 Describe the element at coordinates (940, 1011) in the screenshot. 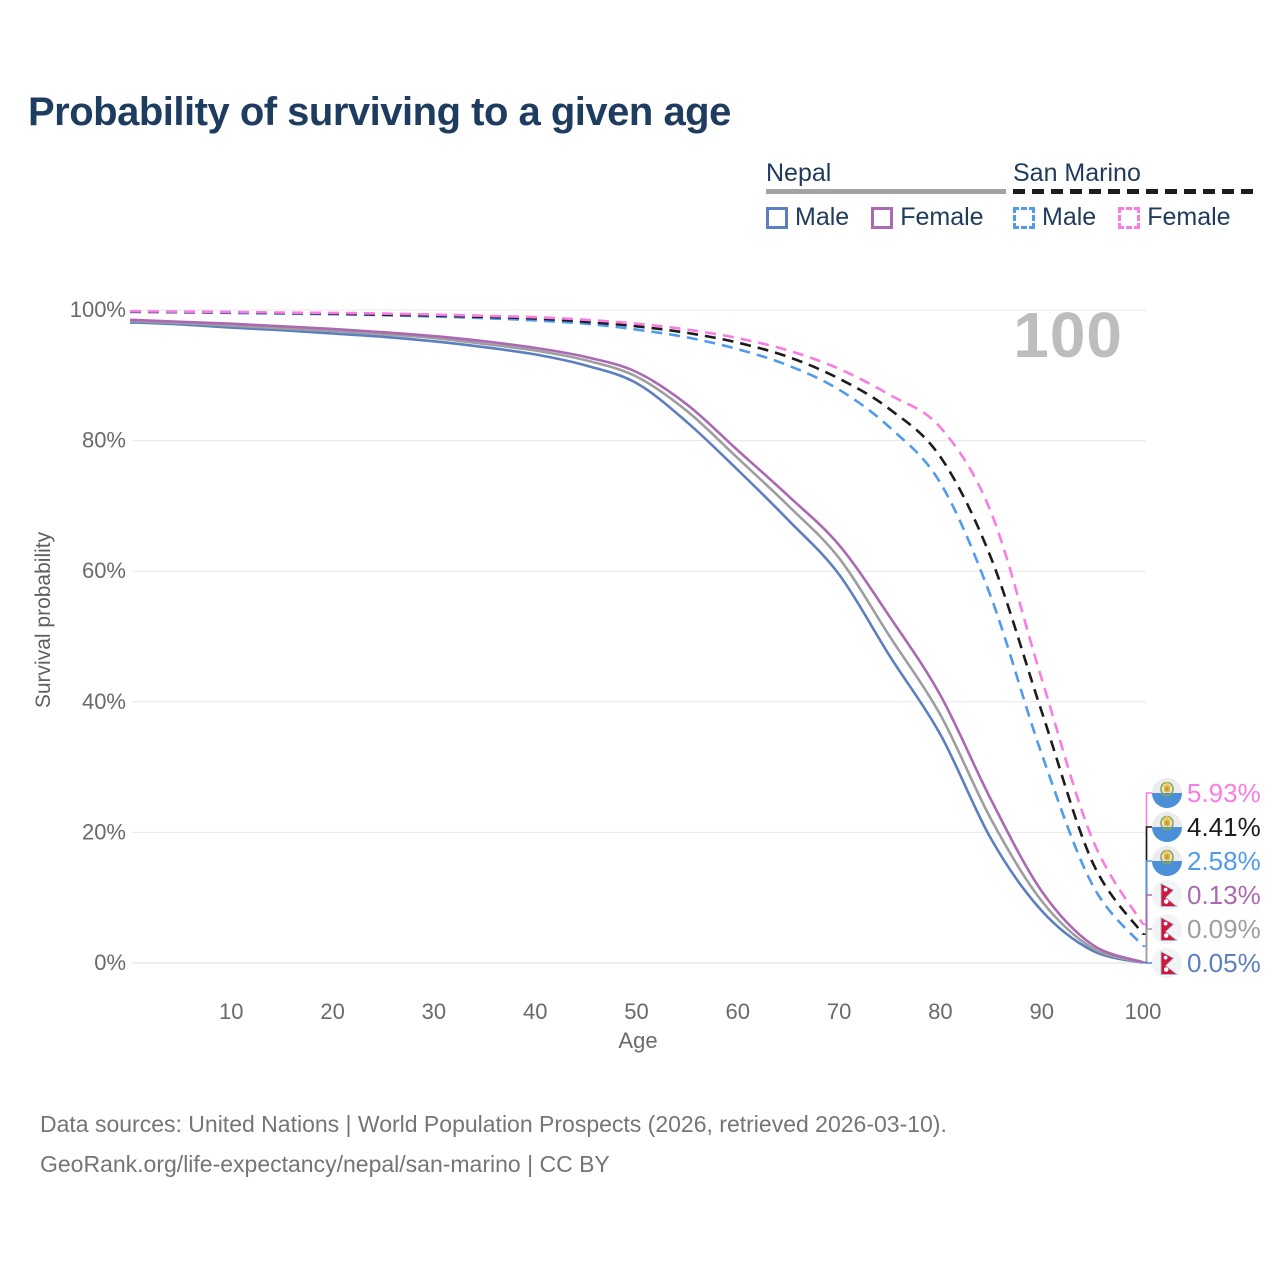

I see `x-tick-label: 80` at that location.